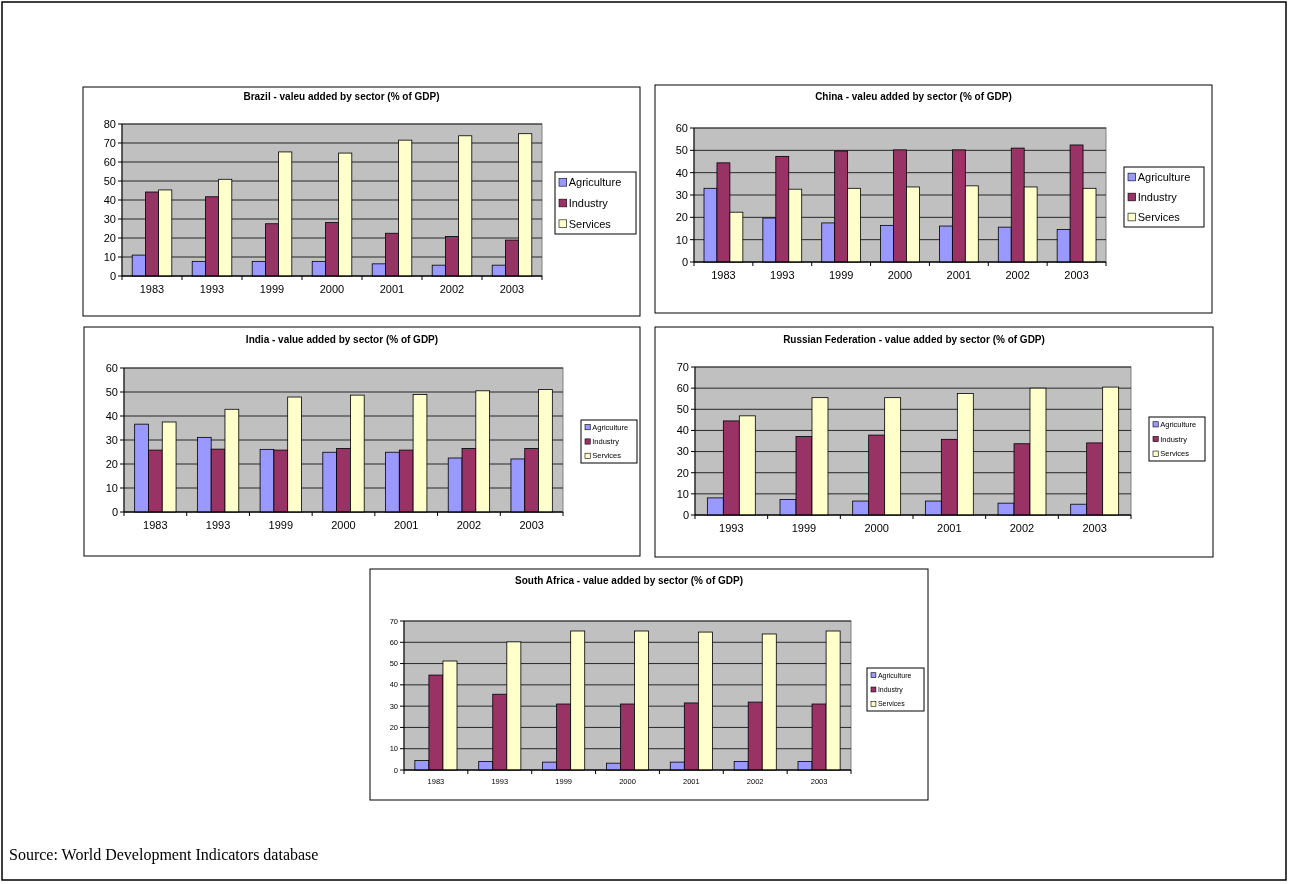 This screenshot has width=1289, height=884. What do you see at coordinates (109, 123) in the screenshot?
I see `y-tick-label: 80` at bounding box center [109, 123].